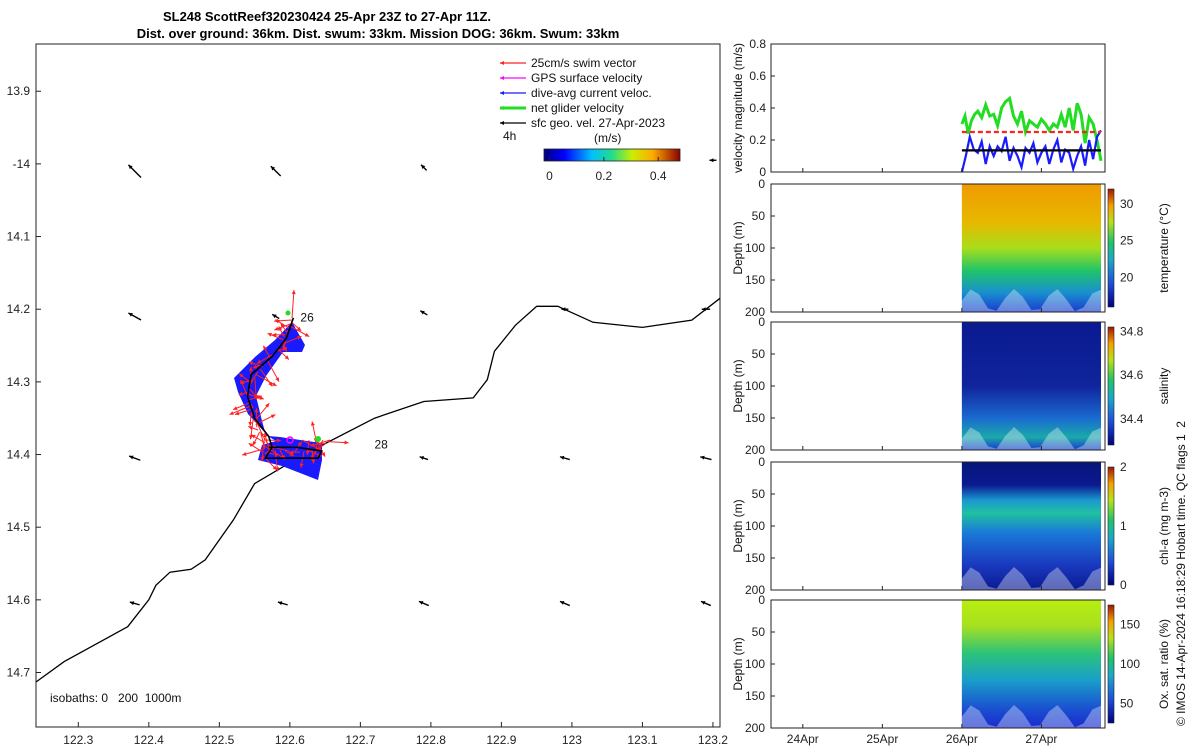 Image resolution: width=1200 pixels, height=755 pixels. What do you see at coordinates (1164, 248) in the screenshot?
I see `colorbar-label: temperature (°C)` at bounding box center [1164, 248].